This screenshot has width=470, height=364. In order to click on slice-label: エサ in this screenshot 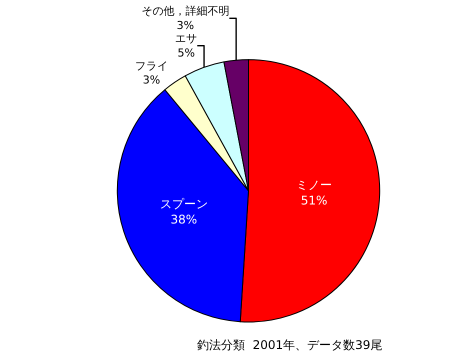, I will do `click(186, 38)`.